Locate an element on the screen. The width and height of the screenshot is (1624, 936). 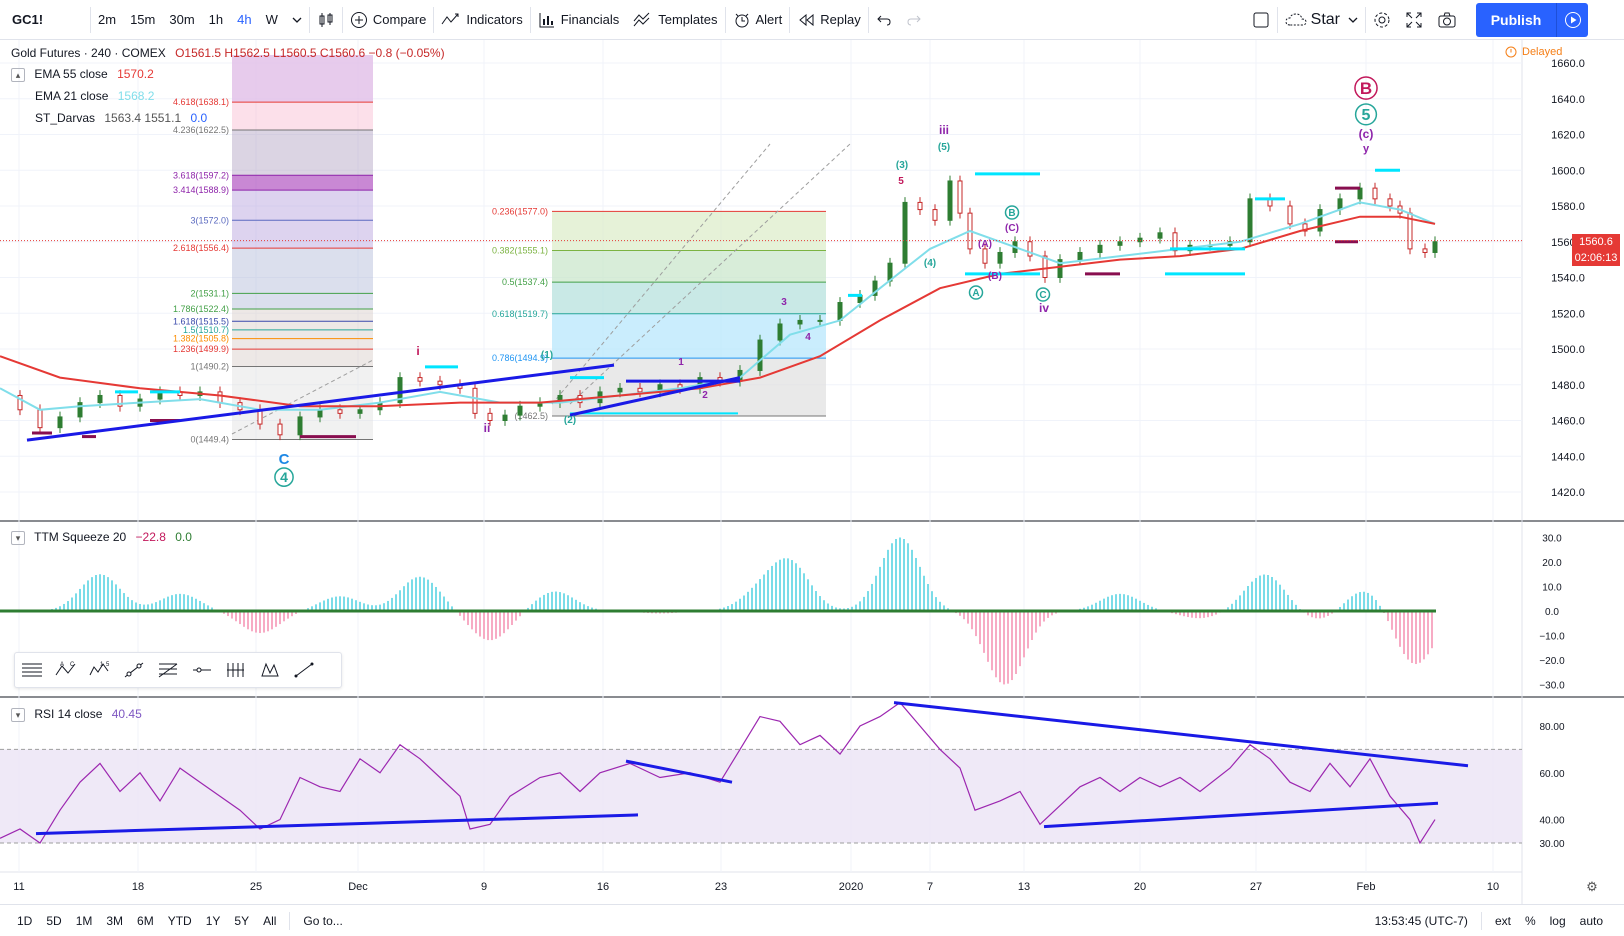
price-tick-label: 1480.0 is located at coordinates (1568, 386).